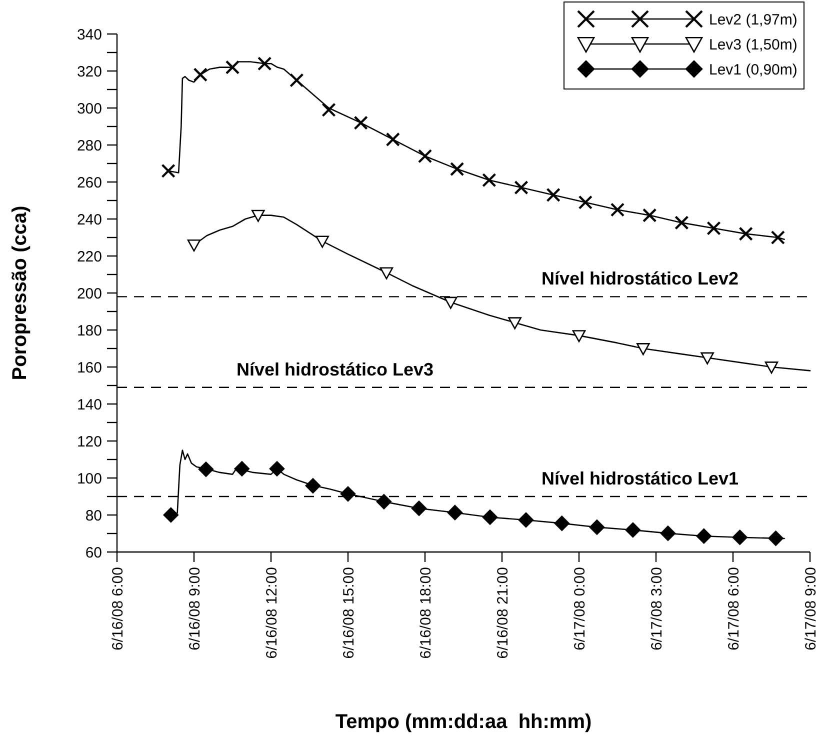  What do you see at coordinates (753, 45) in the screenshot?
I see `legend-label: Lev3 (1,50m)` at bounding box center [753, 45].